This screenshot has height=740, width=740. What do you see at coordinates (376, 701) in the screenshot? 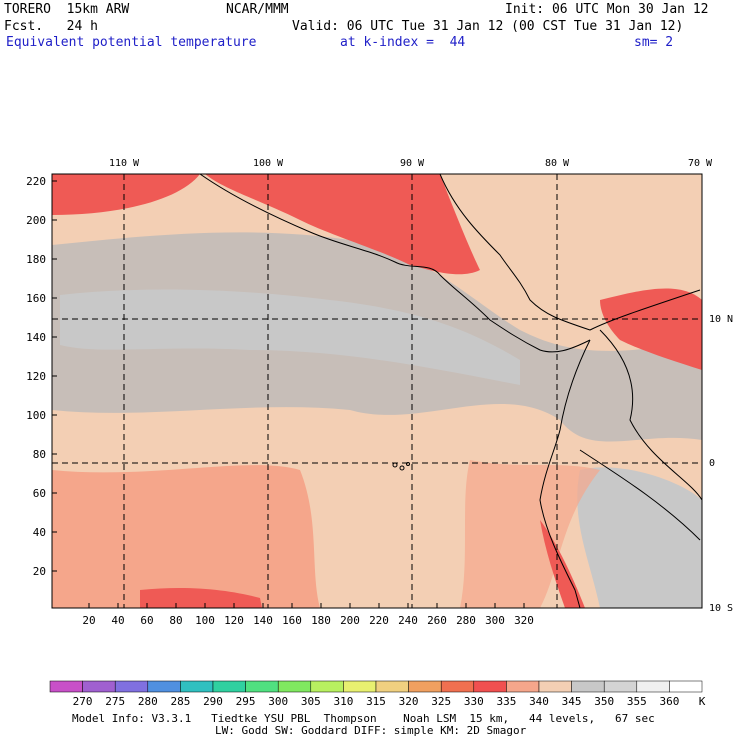
I see `colorbar-label: 315` at bounding box center [376, 701].